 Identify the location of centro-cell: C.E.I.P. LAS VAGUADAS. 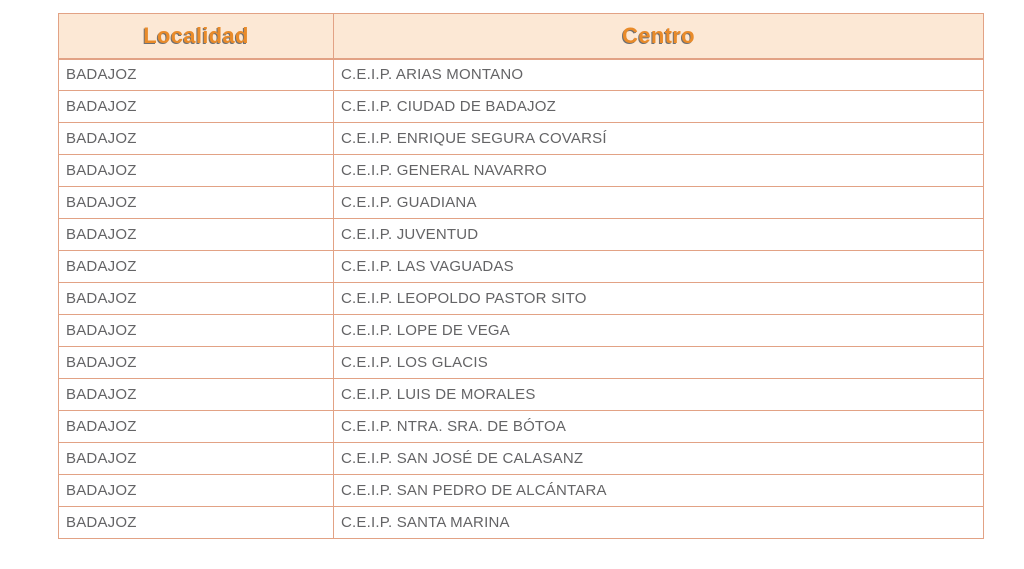
(658, 266).